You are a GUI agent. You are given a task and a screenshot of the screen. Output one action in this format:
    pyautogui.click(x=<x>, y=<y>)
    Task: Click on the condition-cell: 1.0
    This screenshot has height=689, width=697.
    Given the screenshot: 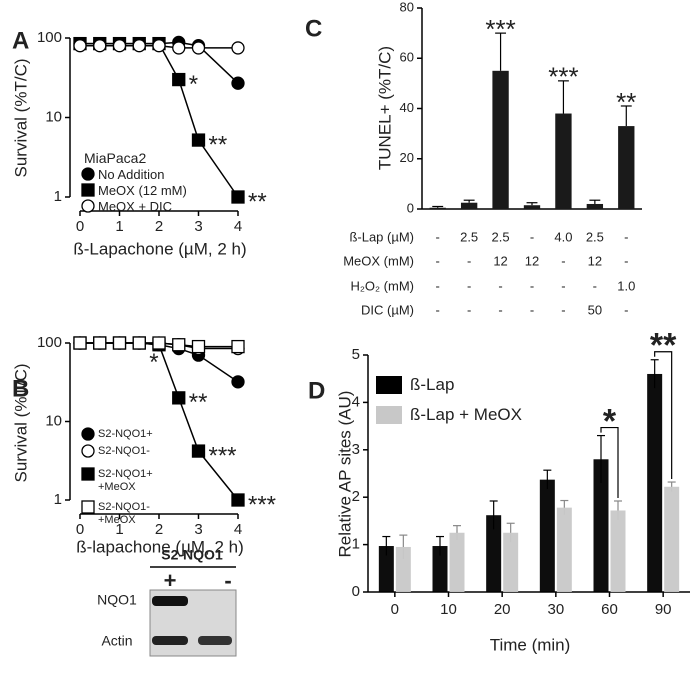 What is the action you would take?
    pyautogui.click(x=626, y=285)
    